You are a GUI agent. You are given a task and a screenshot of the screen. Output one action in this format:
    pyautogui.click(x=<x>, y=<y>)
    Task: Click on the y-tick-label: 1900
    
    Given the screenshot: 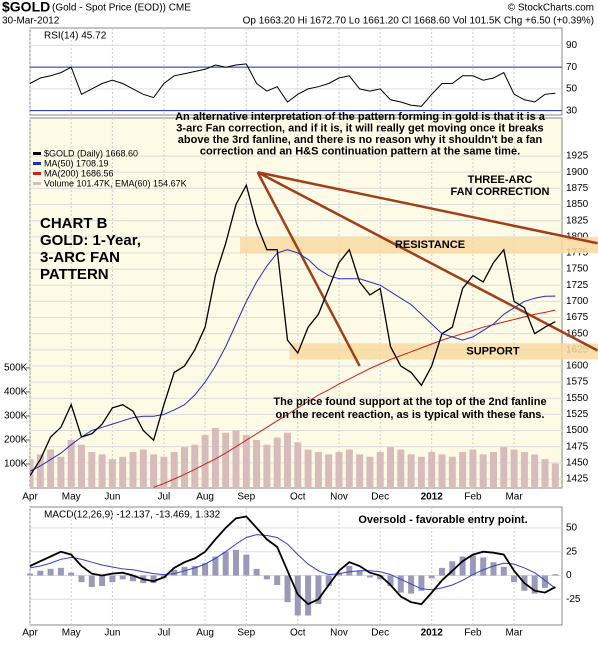 What is the action you would take?
    pyautogui.click(x=577, y=172)
    